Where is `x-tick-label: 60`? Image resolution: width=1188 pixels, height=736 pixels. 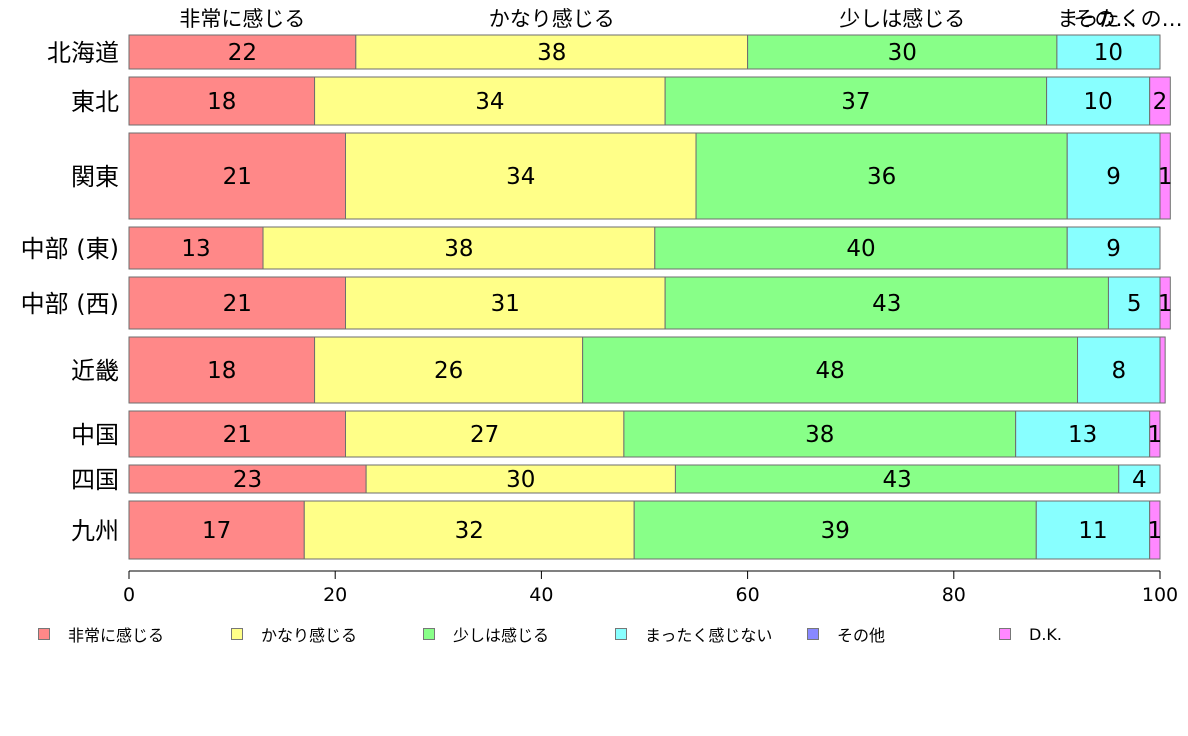
x-tick-label: 60 is located at coordinates (748, 595).